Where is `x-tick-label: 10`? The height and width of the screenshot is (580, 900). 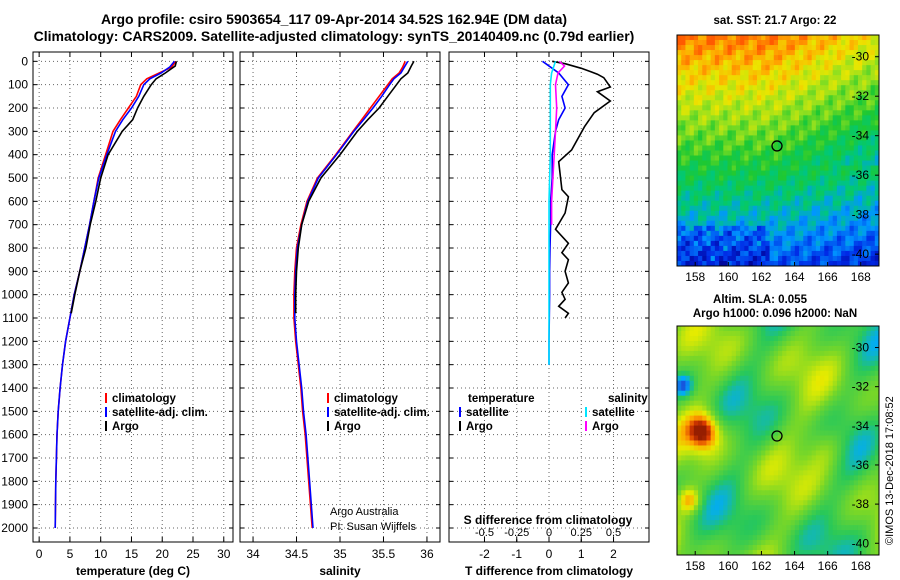
x-tick-label: 10 is located at coordinates (101, 554).